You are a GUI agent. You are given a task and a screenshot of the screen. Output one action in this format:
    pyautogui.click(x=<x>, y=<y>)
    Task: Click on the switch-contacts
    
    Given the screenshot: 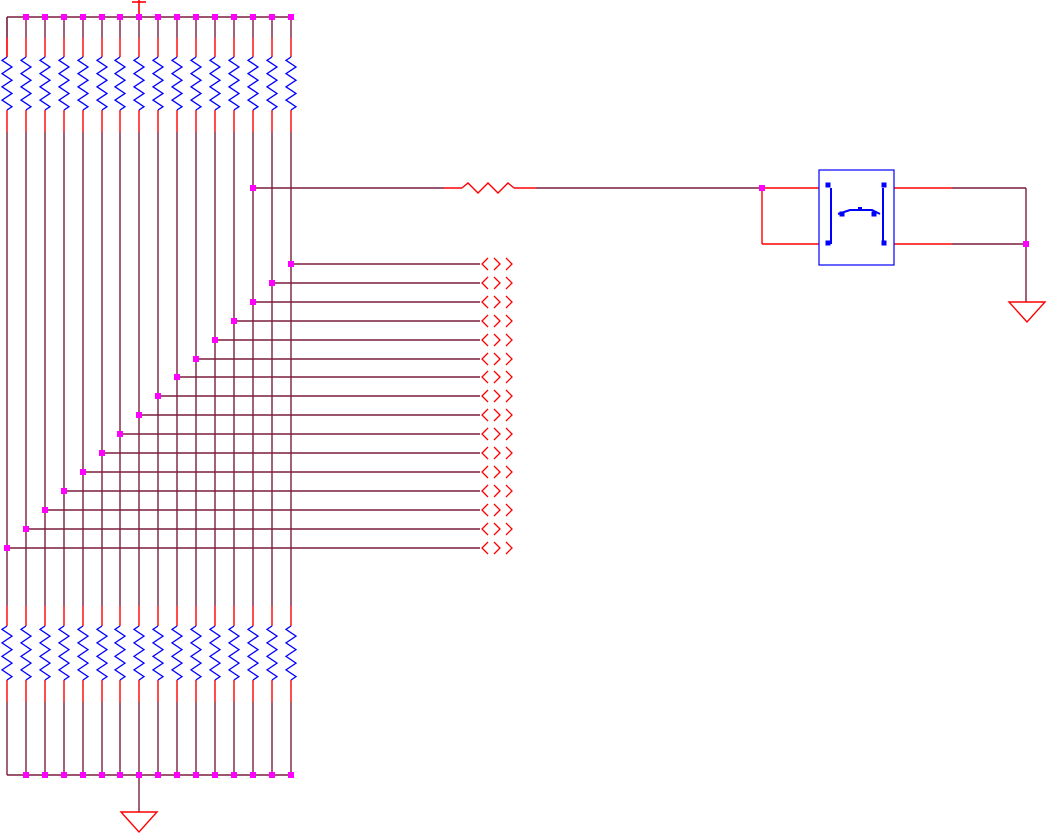 What is the action you would take?
    pyautogui.click(x=857, y=216)
    